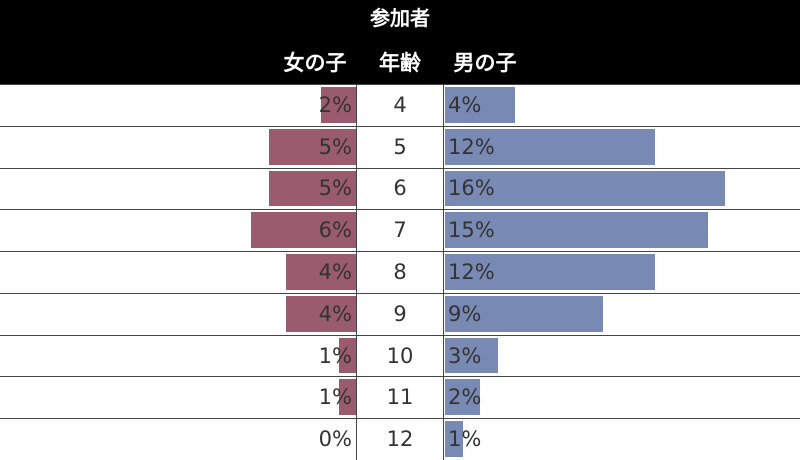 The height and width of the screenshot is (460, 800). Describe the element at coordinates (465, 355) in the screenshot. I see `male-value-label: 3%` at that location.